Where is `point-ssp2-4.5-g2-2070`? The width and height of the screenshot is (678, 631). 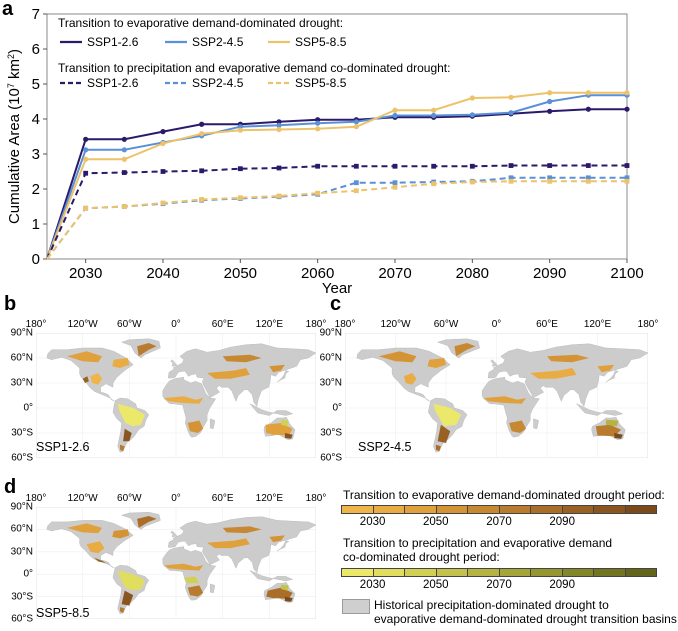
point-ssp2-4.5-g2-2070 is located at coordinates (395, 183).